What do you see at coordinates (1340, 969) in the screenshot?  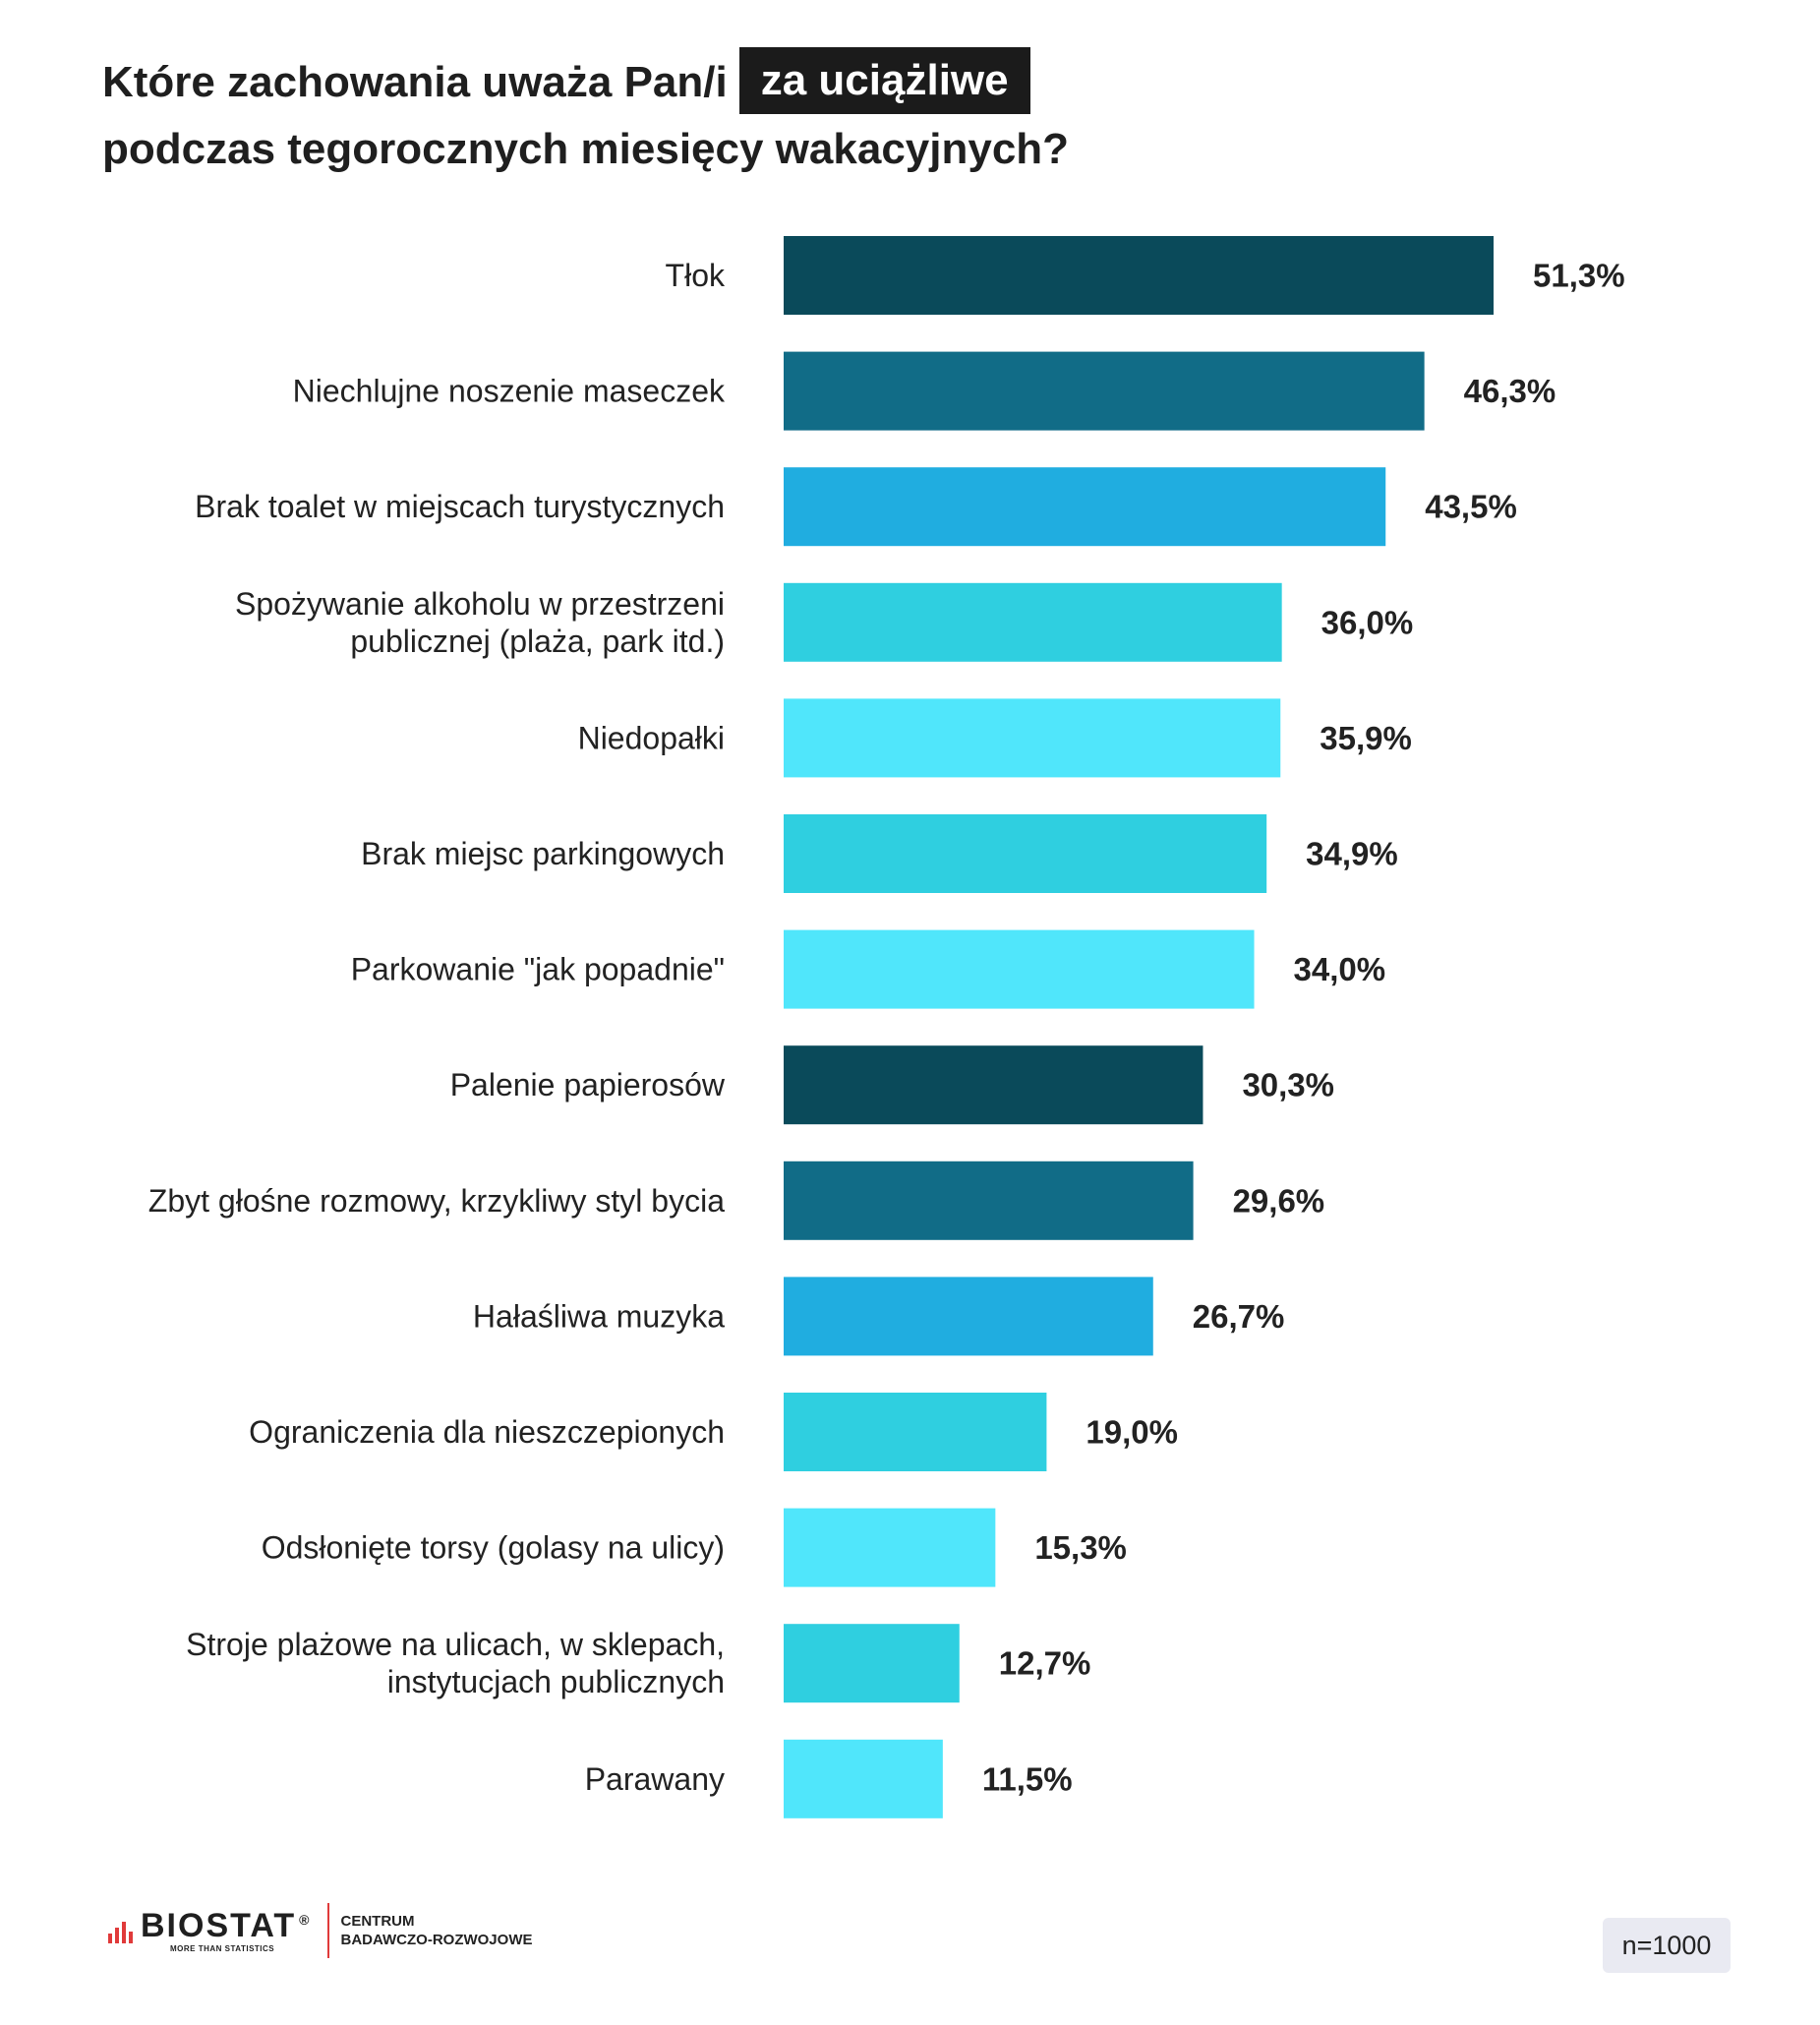 I see `value-label-6: 34,0%` at bounding box center [1340, 969].